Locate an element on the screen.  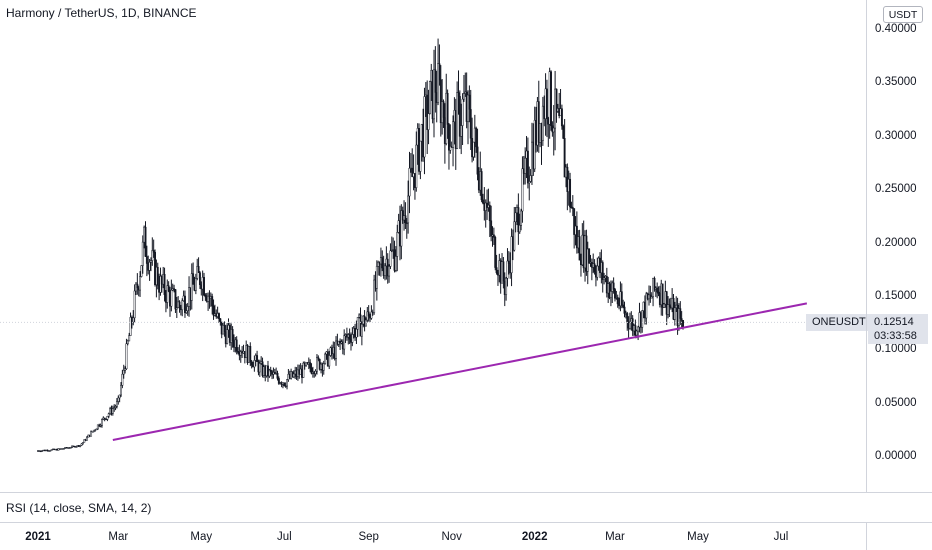
symbol-title: Harmony / TetherUS, 1D, BINANCE is located at coordinates (101, 13).